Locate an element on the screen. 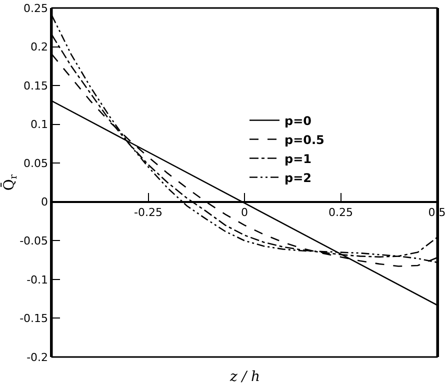 Image resolution: width=447 pixels, height=390 pixels. y-tick-label: -0.1 is located at coordinates (37, 279).